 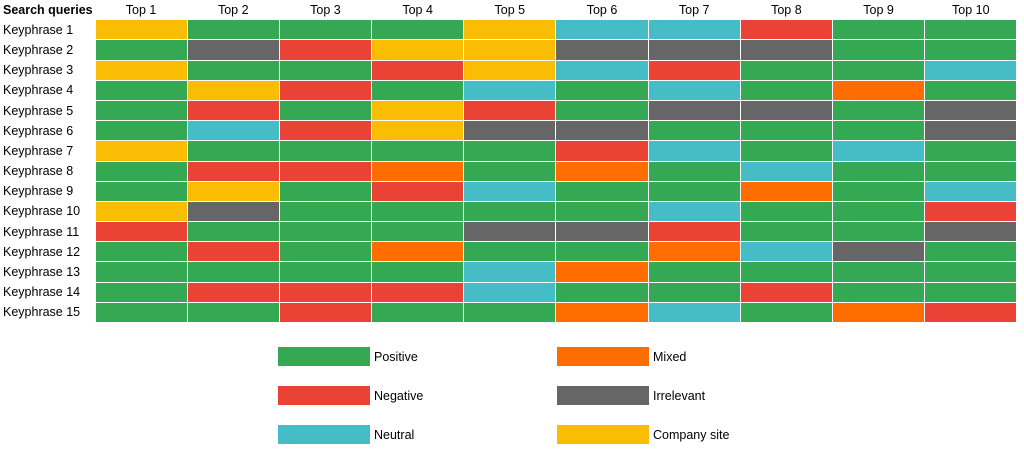 What do you see at coordinates (691, 434) in the screenshot?
I see `legend-label: Company site` at bounding box center [691, 434].